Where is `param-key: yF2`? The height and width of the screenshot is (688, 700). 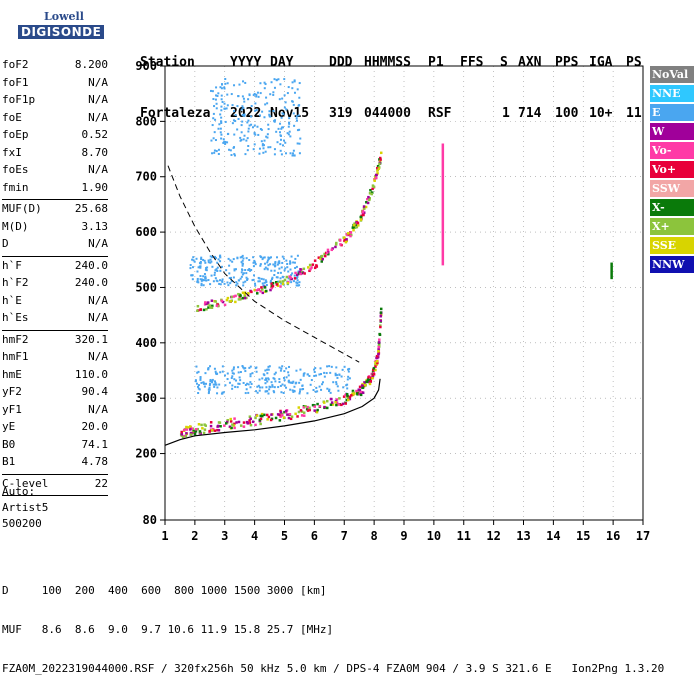
param-key: yF2 is located at coordinates (12, 391).